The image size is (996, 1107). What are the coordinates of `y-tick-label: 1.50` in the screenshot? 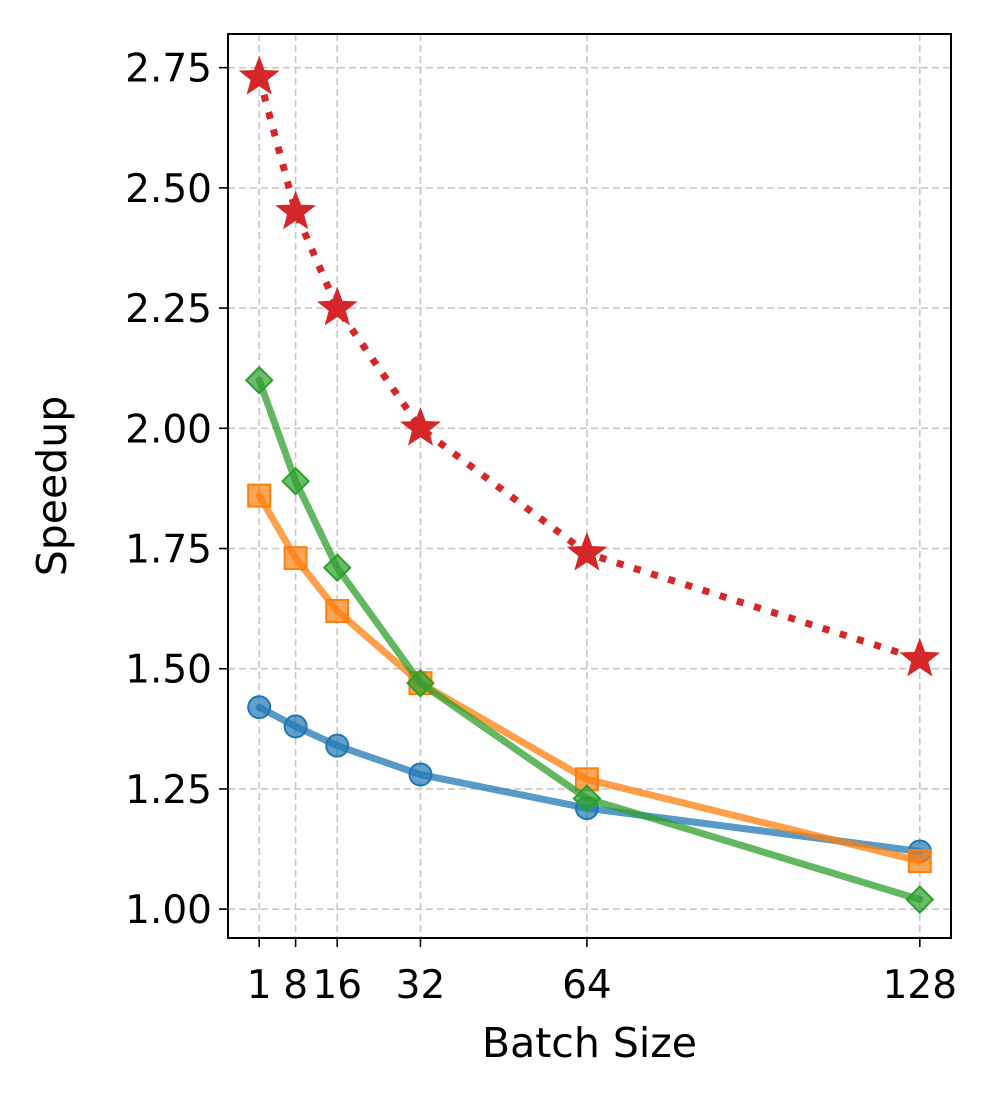 It's located at (168, 670).